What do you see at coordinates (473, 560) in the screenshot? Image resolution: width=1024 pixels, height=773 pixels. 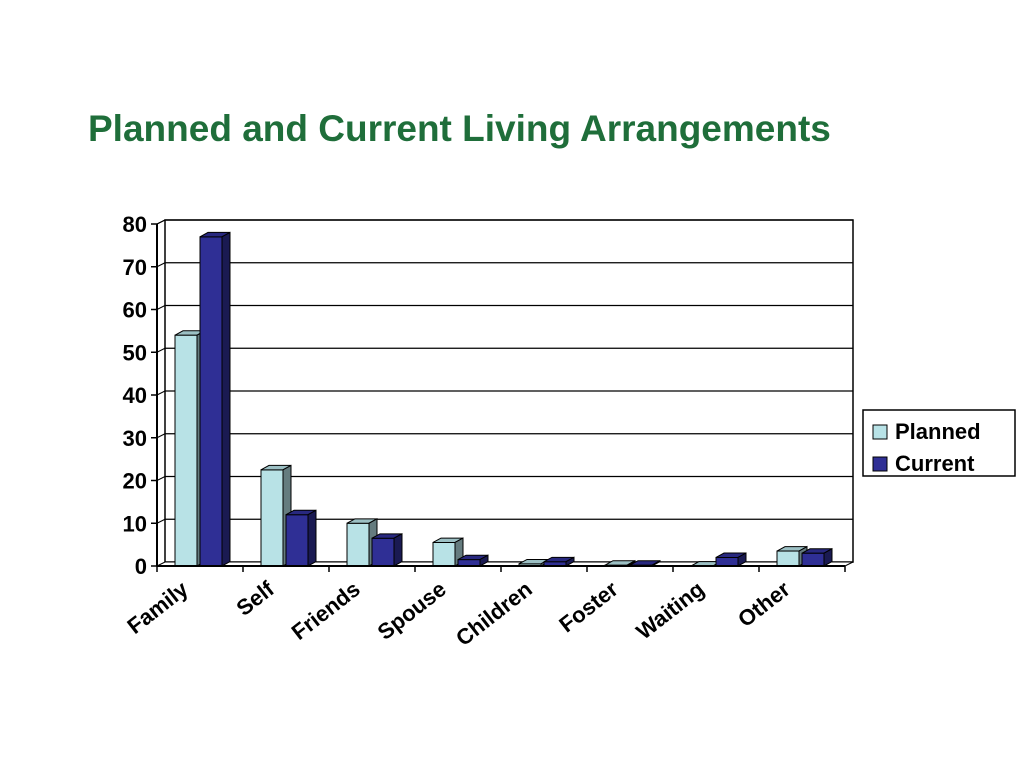 I see `bar-current-spouse` at bounding box center [473, 560].